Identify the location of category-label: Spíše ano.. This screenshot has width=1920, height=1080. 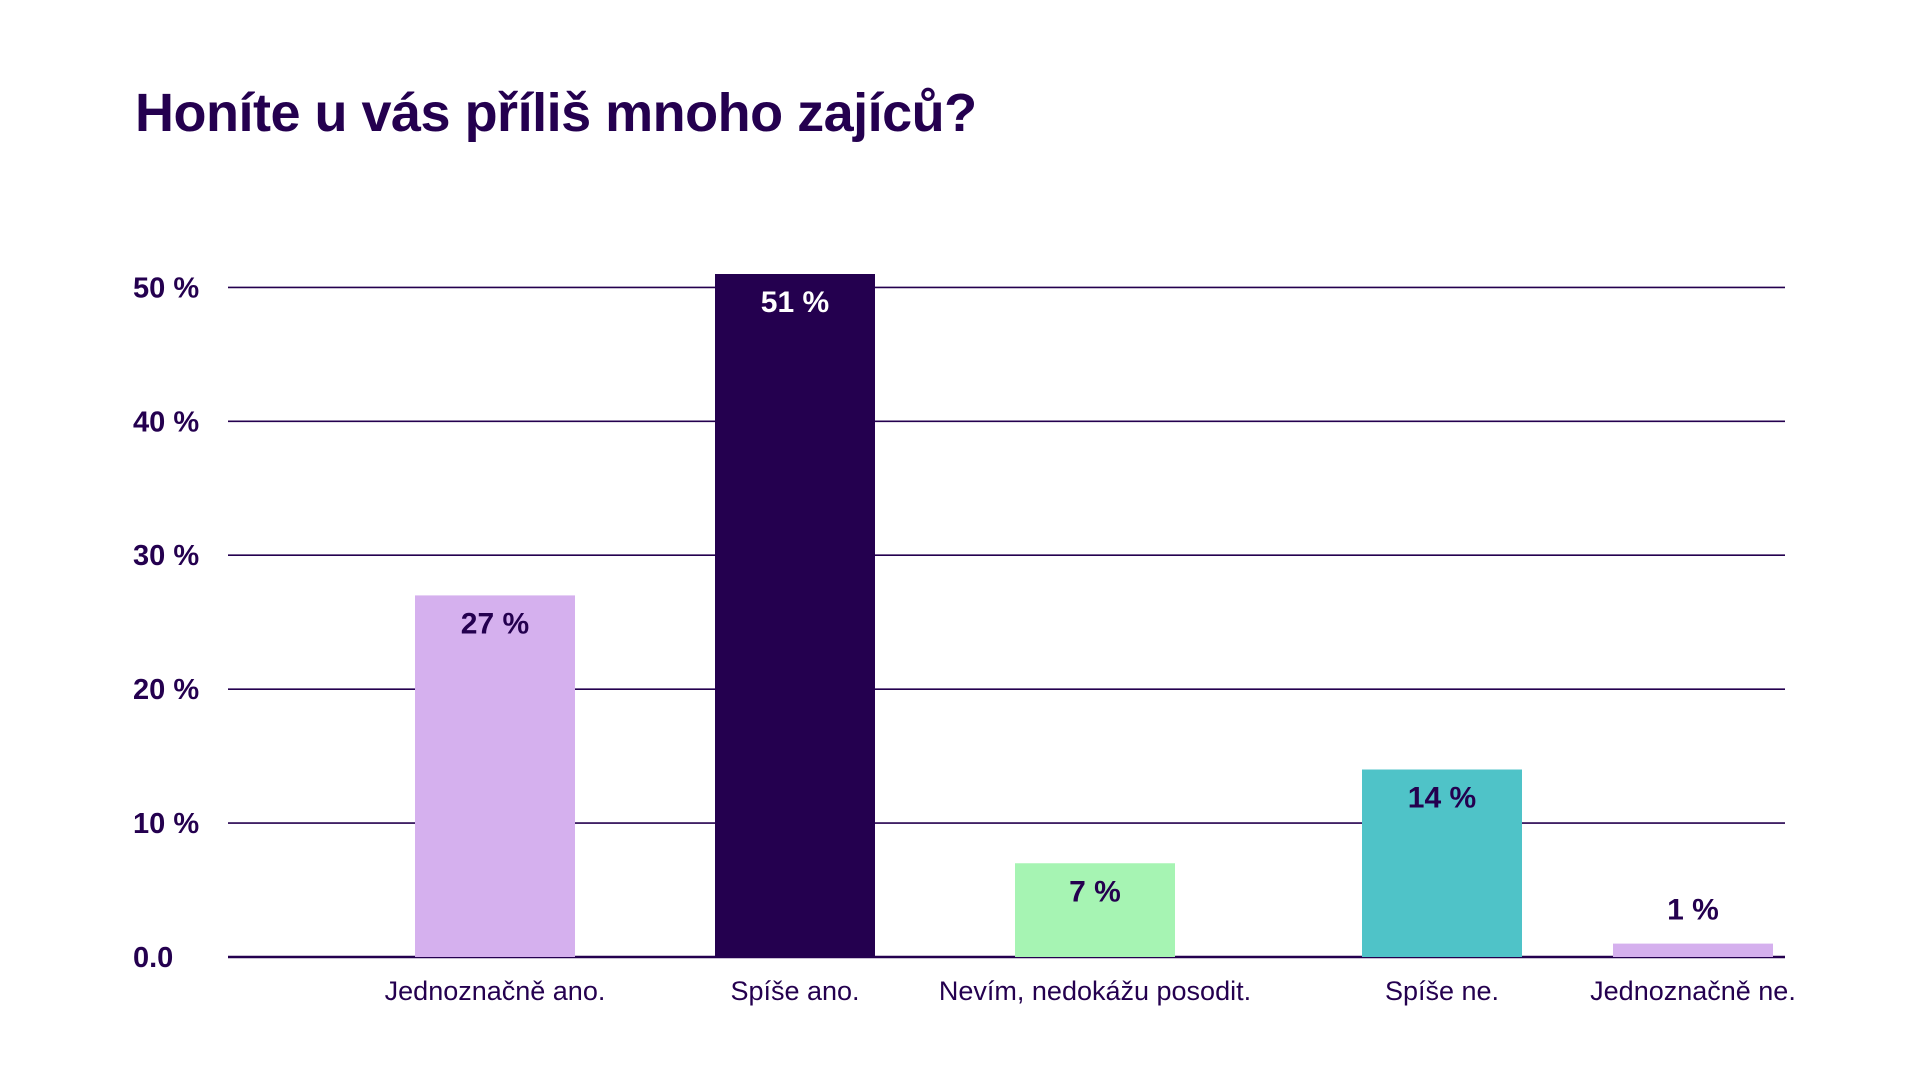
(794, 991).